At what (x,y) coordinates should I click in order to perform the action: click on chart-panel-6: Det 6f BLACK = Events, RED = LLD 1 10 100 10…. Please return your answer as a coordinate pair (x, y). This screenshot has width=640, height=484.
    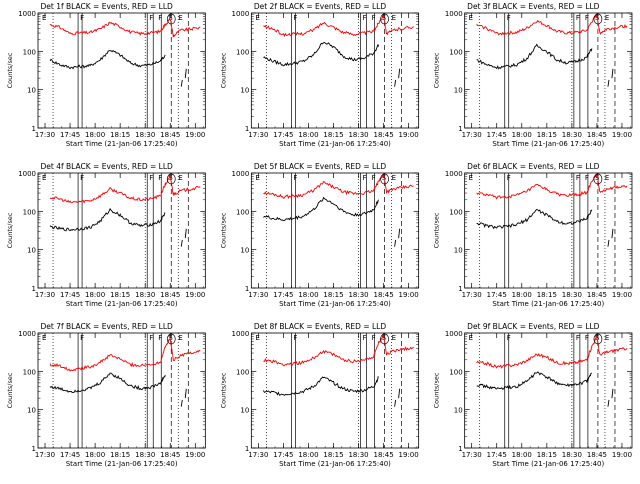
    Looking at the image, I should click on (533, 235).